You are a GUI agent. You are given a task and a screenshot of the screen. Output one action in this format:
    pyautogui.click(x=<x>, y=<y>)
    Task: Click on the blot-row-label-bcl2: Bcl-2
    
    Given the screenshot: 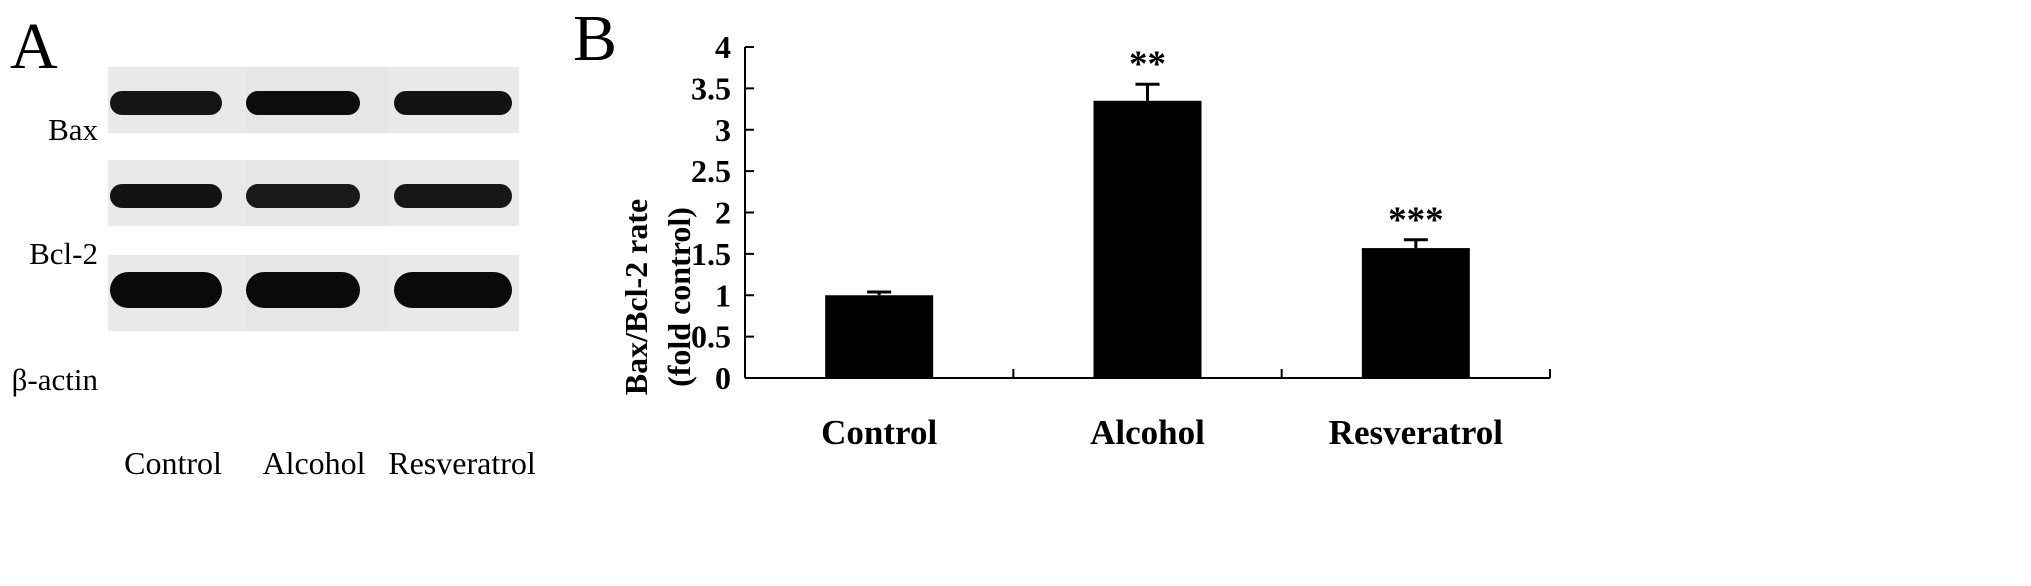 What is the action you would take?
    pyautogui.click(x=63, y=253)
    